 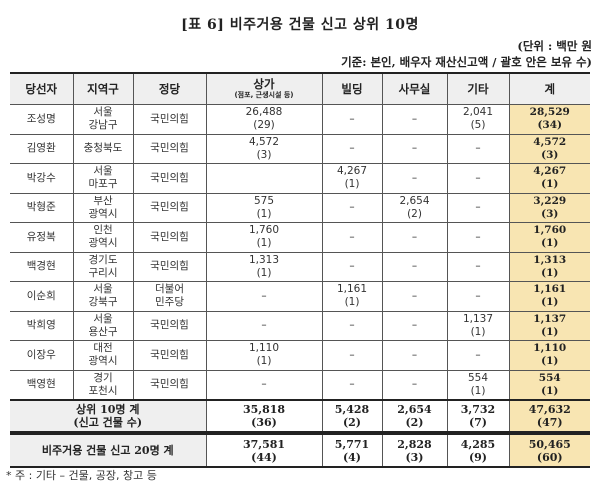 I want to click on cell-district: 경기도 구리시, so click(x=103, y=266).